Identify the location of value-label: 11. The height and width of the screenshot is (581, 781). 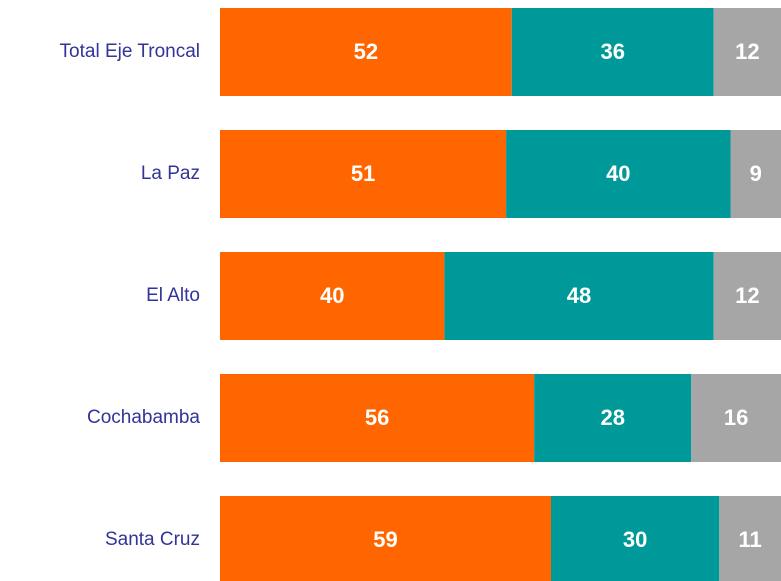
(750, 539).